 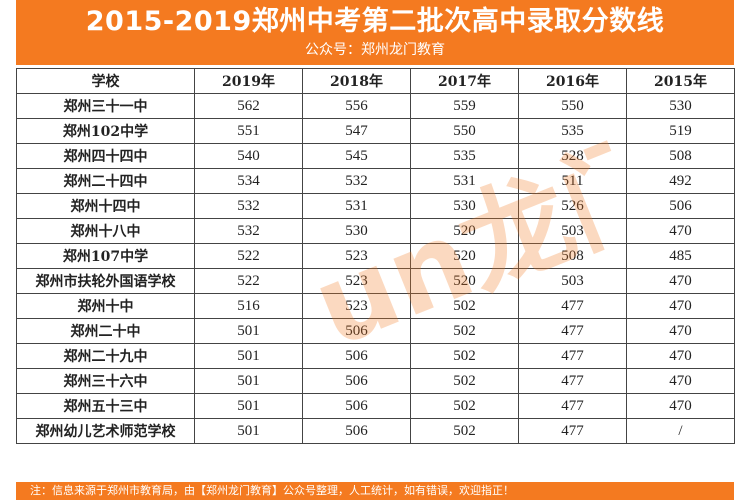 I want to click on school-name-cell: 郑州二十九中, so click(x=105, y=356).